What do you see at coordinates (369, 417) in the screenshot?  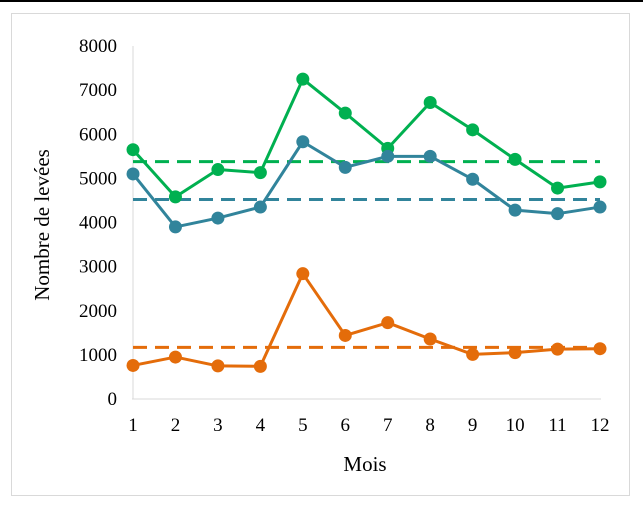 I see `x-axis: 1 2 3 4 5 6 7 8 9 10 11 12` at bounding box center [369, 417].